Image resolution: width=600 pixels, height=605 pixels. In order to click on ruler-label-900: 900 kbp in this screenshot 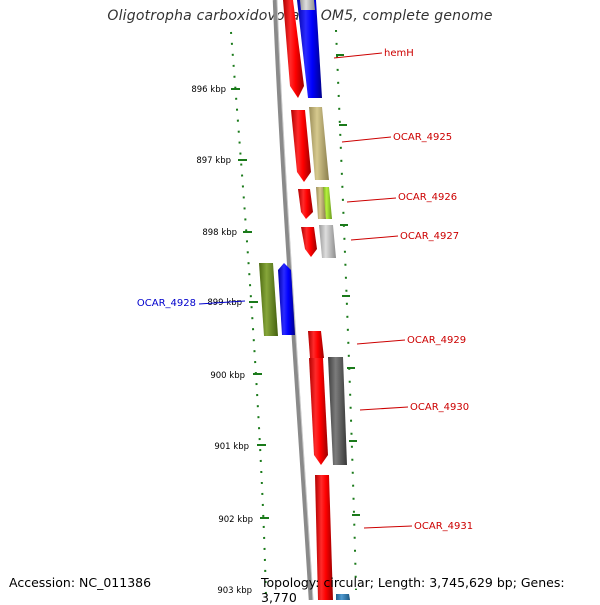, I will do `click(227, 376)`.